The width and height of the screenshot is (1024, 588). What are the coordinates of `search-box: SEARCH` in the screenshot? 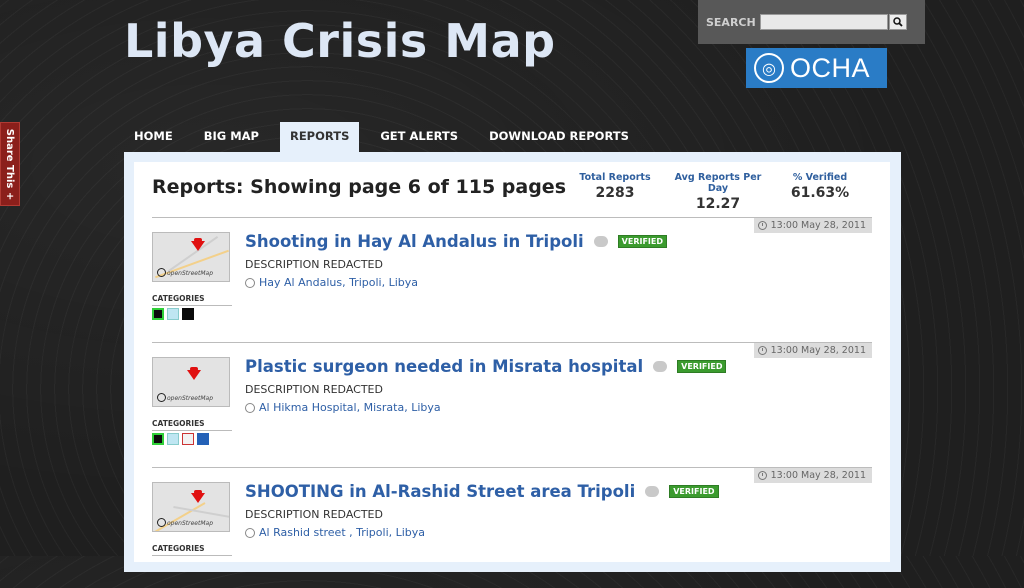 It's located at (811, 22).